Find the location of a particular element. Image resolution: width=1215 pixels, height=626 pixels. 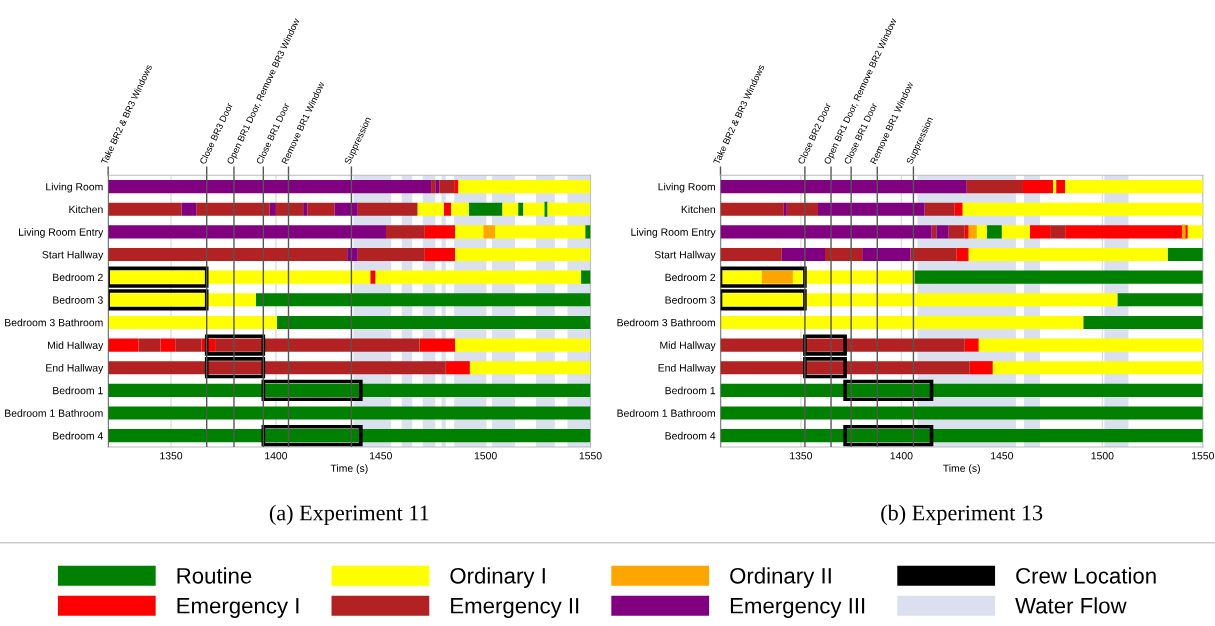

legend-label: Water Flow is located at coordinates (1071, 605).